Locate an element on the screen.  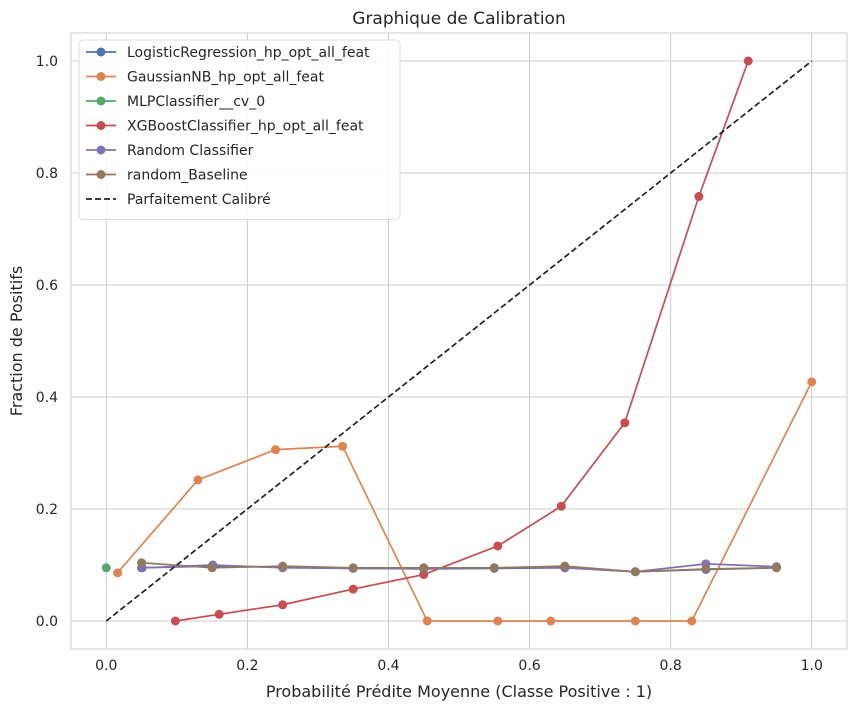
x-tick-label: 0.6 is located at coordinates (529, 666).